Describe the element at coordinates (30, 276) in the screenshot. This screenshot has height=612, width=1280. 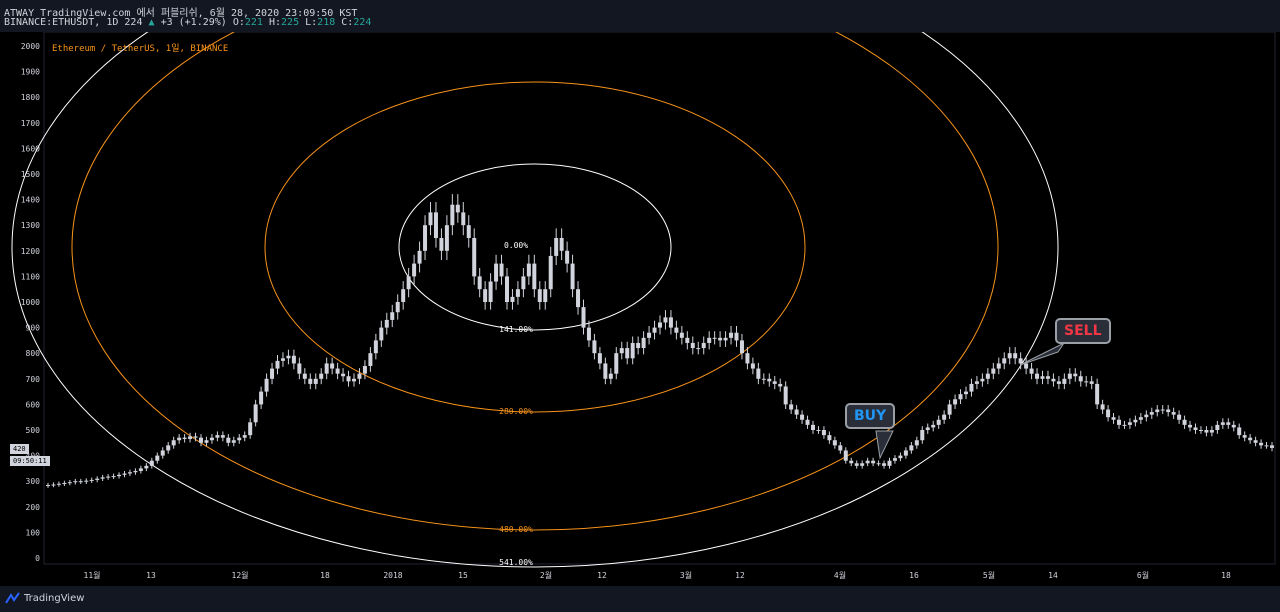
I see `y-tick-label: 1100` at that location.